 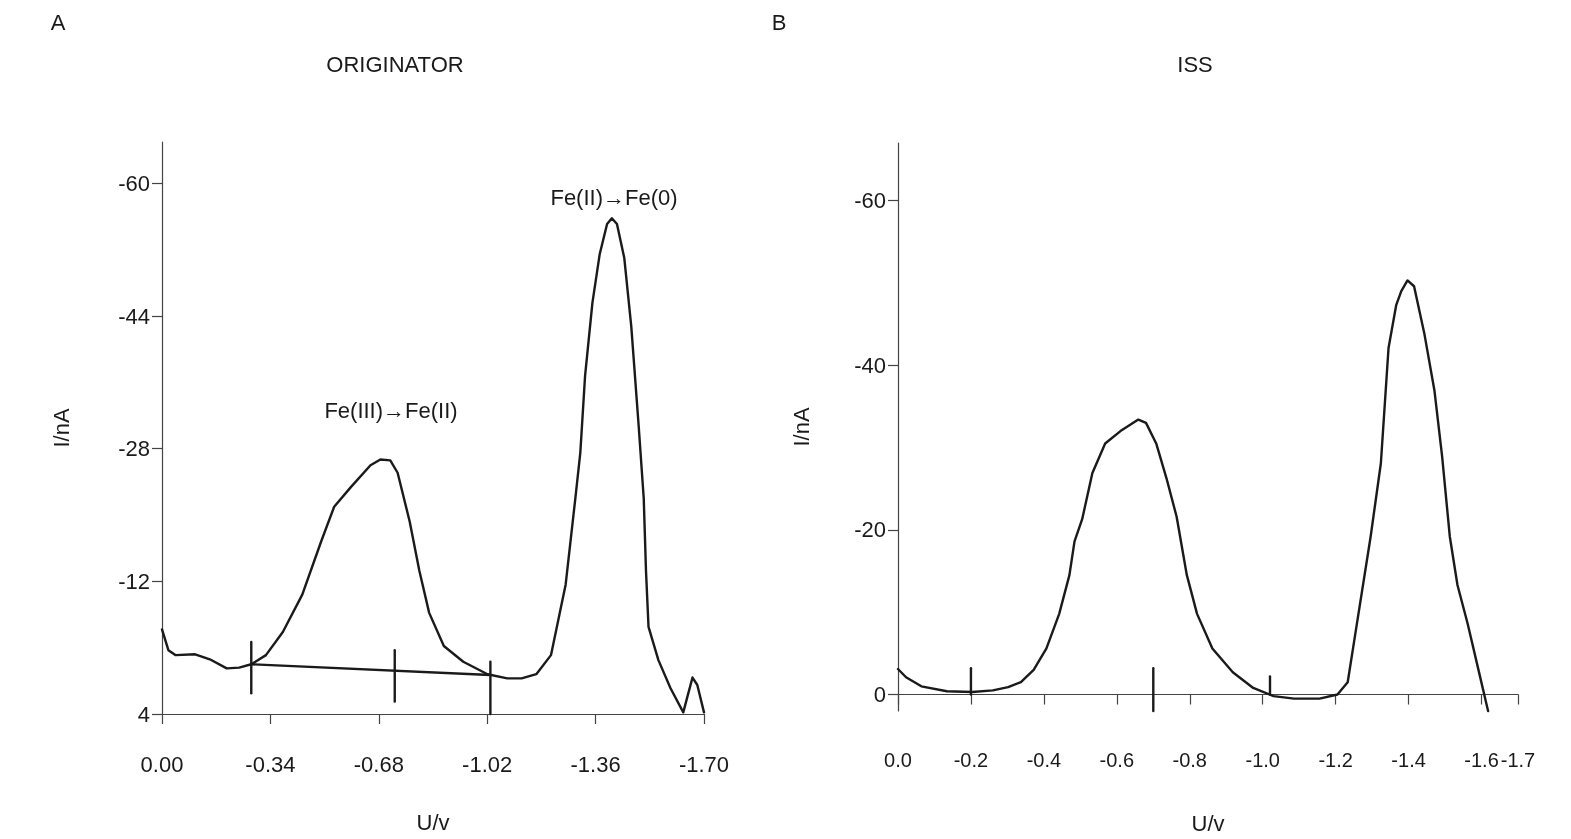 I want to click on chart-title: ORIGINATOR, so click(x=395, y=64).